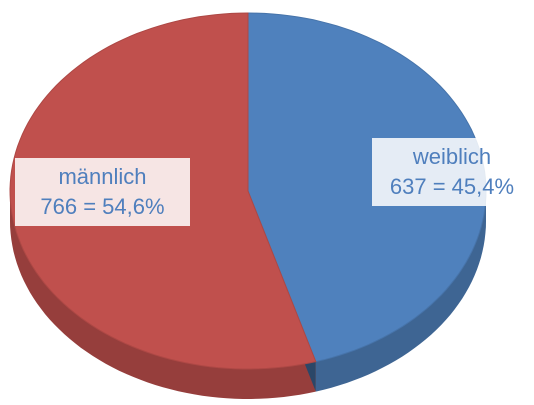  Describe the element at coordinates (102, 206) in the screenshot. I see `value-label: 766 = 54,6%` at that location.